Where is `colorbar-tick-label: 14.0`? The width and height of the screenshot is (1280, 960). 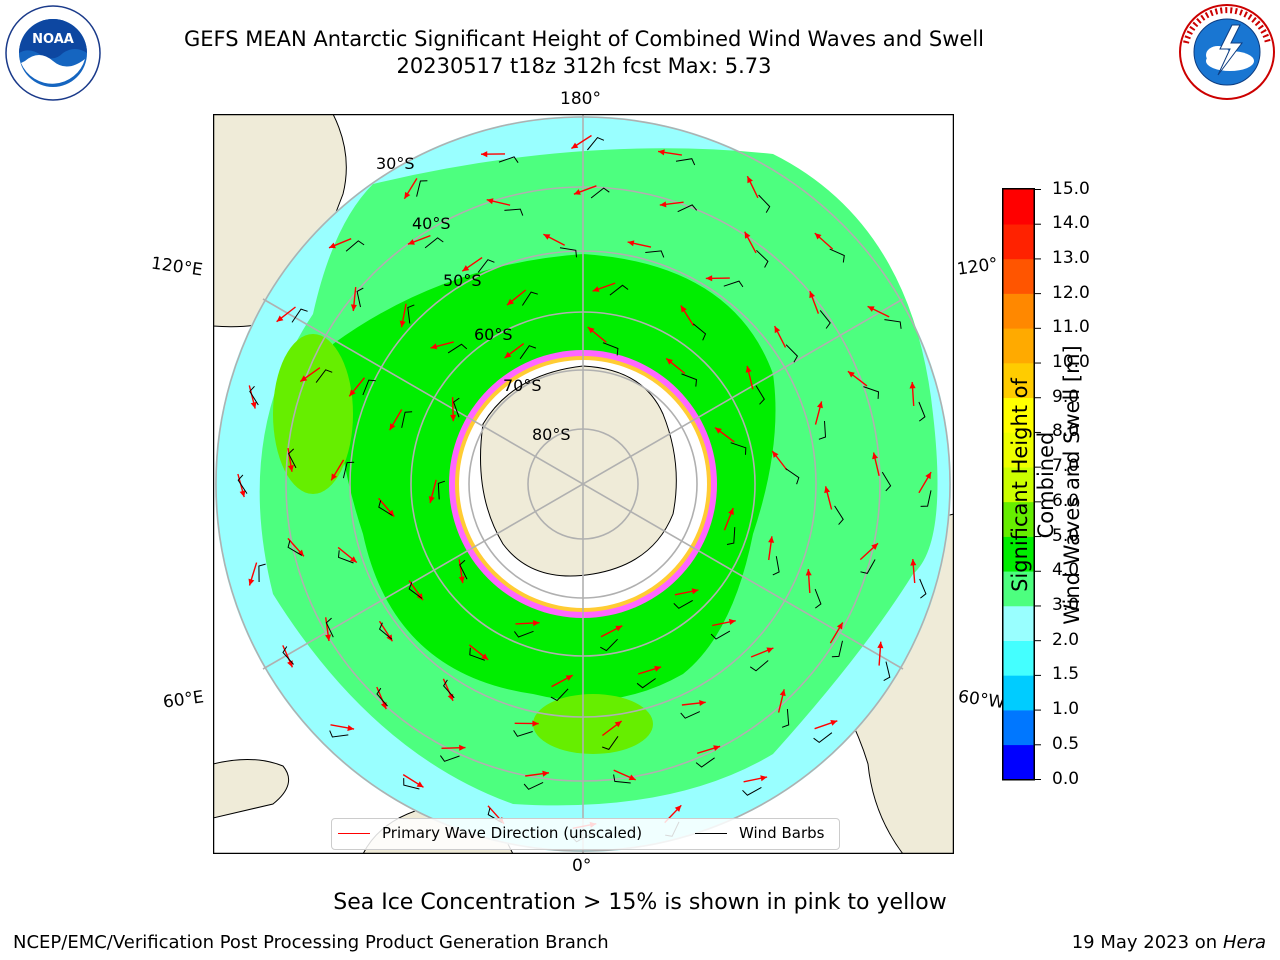 colorbar-tick-label: 14.0 is located at coordinates (1071, 223).